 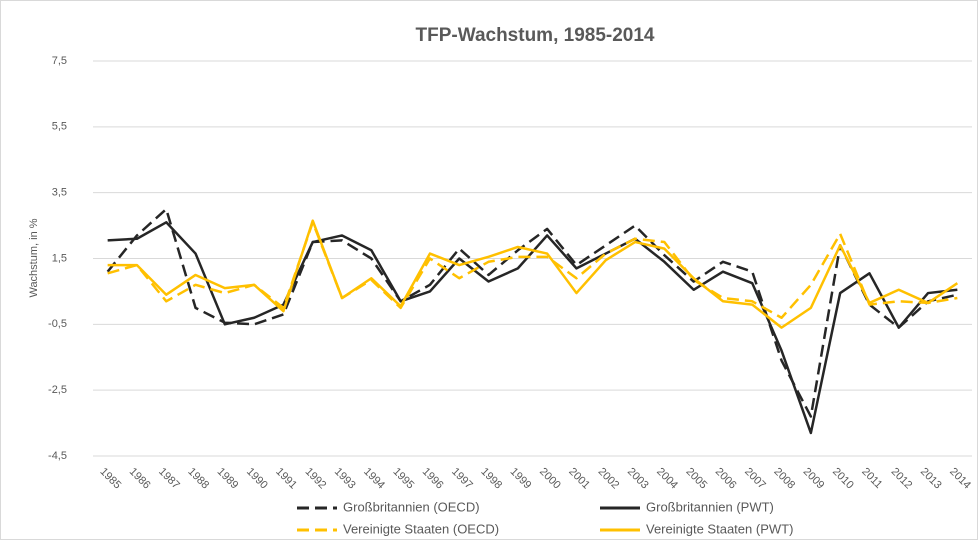 What do you see at coordinates (59, 258) in the screenshot?
I see `y-tick-label: 1,5` at bounding box center [59, 258].